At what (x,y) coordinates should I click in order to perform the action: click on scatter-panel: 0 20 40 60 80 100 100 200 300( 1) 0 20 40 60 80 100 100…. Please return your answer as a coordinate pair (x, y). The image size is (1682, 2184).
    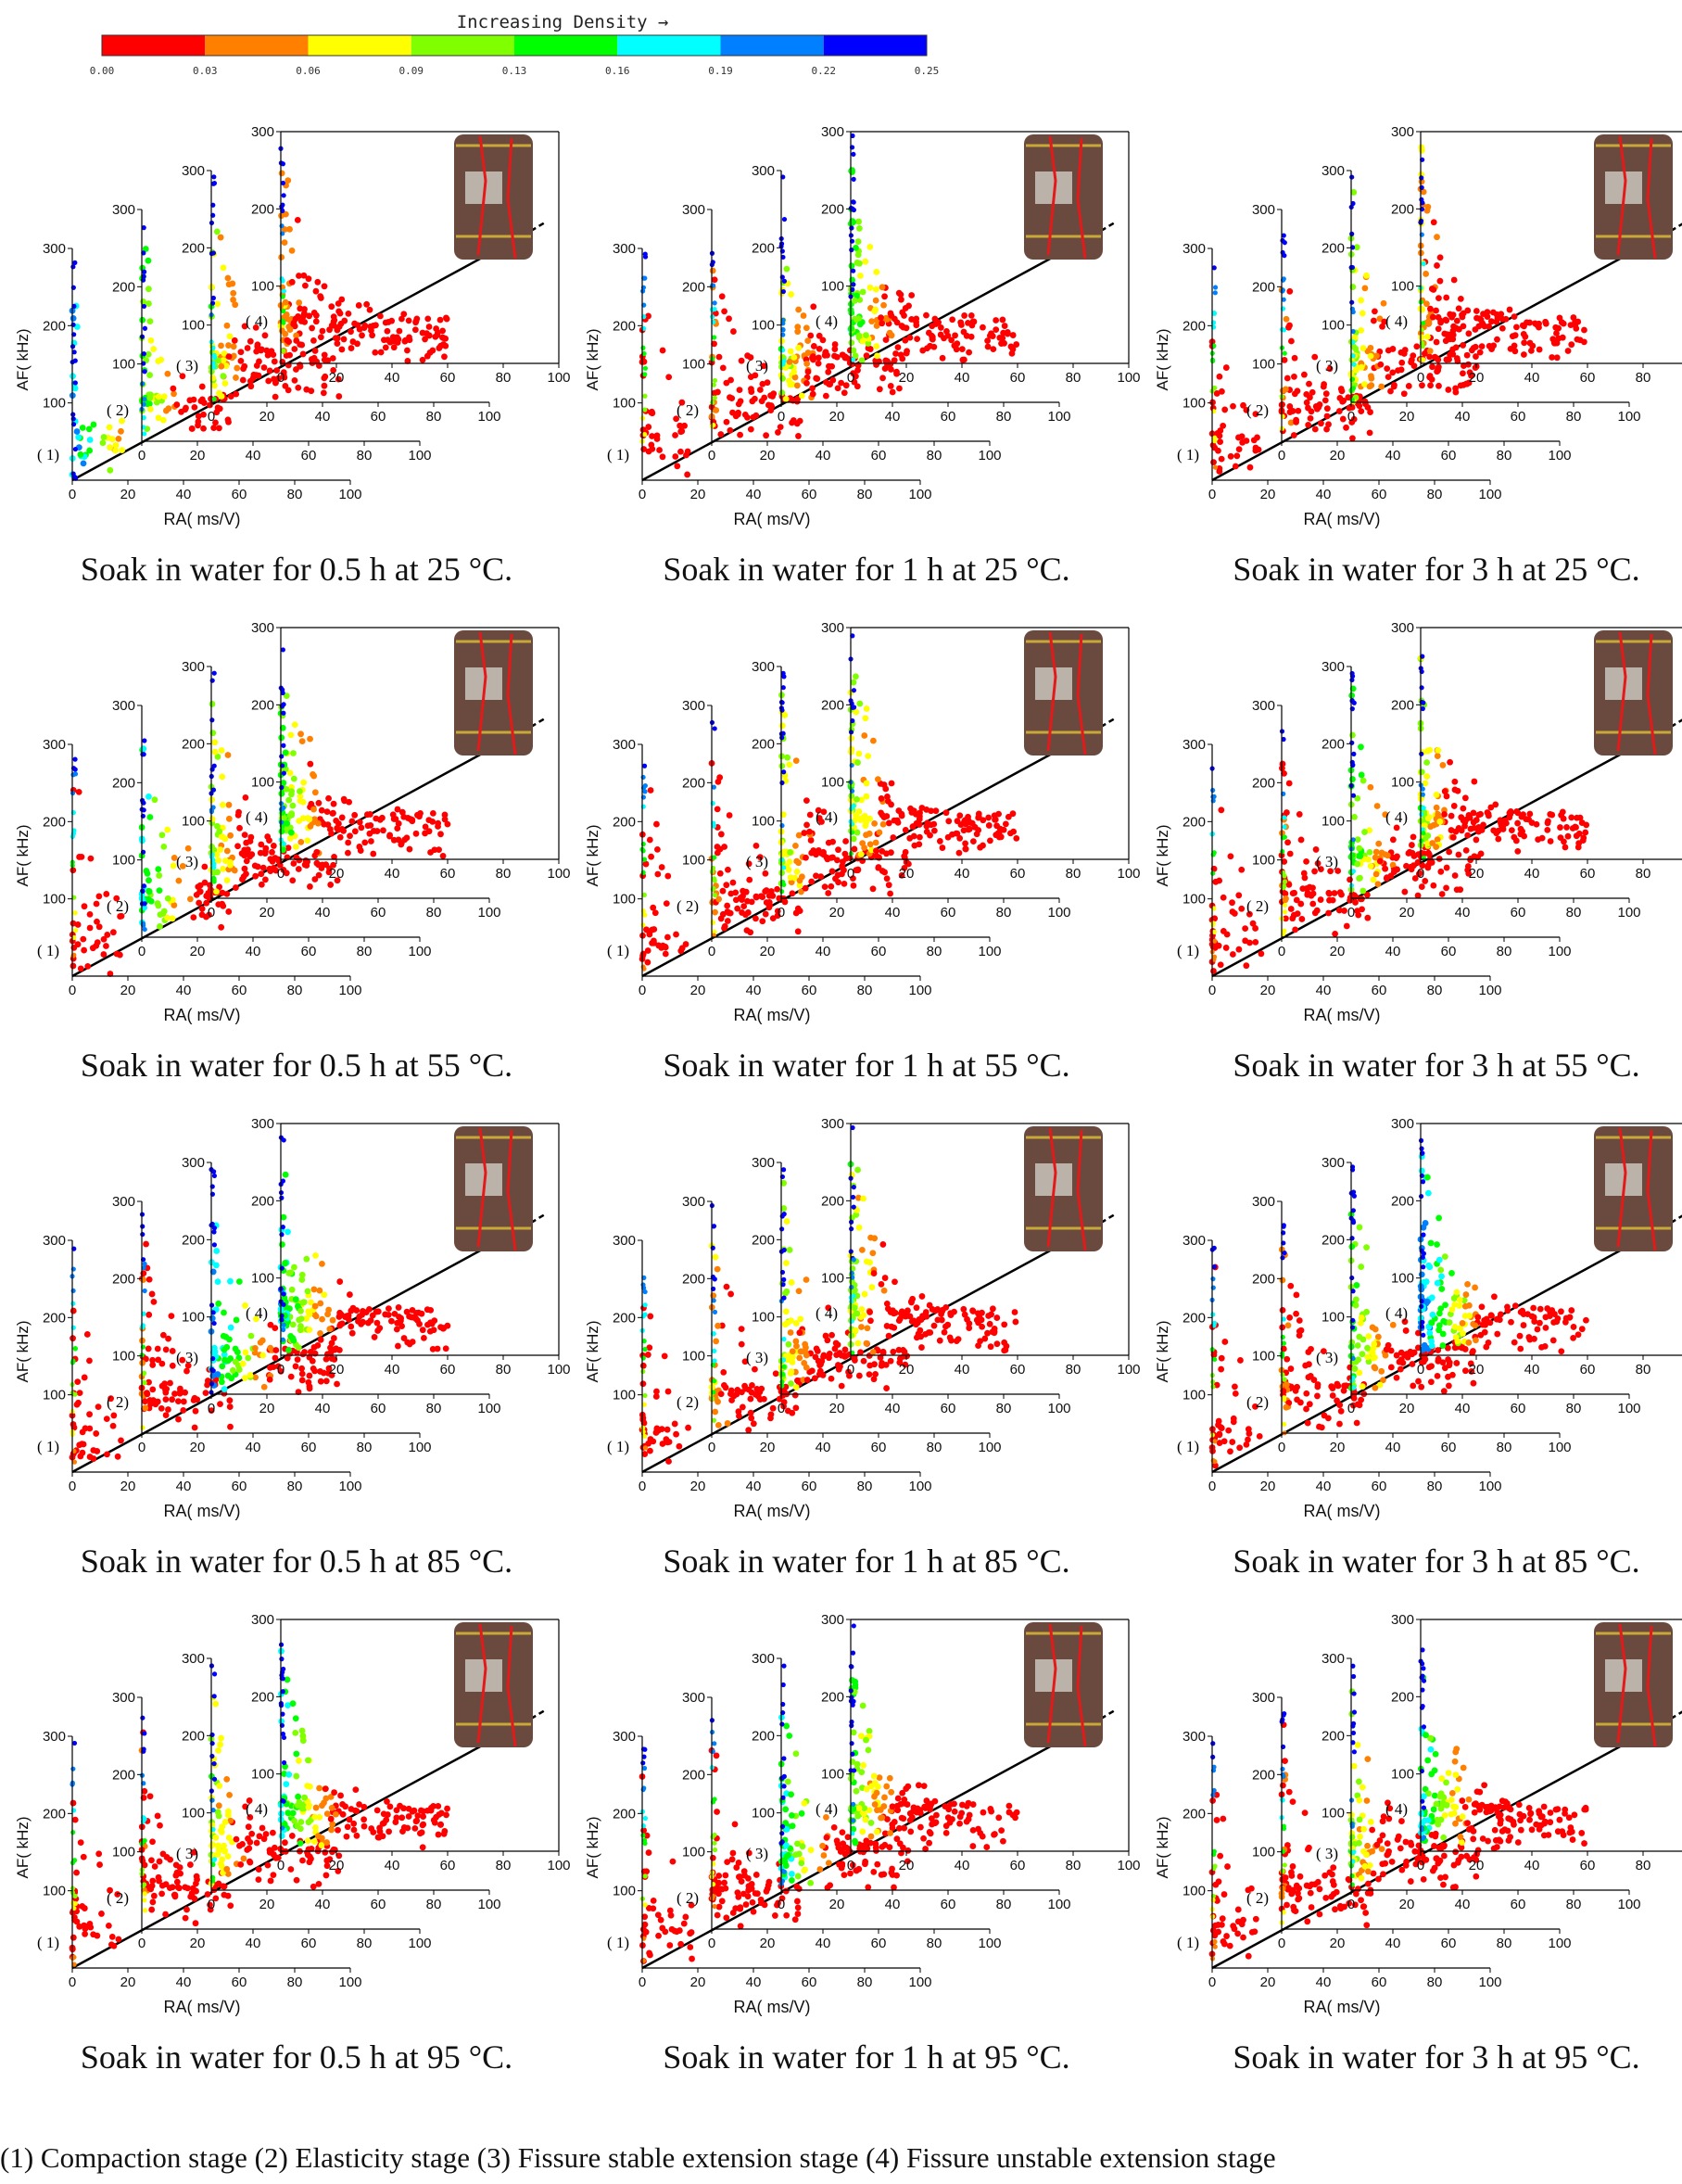
    Looking at the image, I should click on (294, 1346).